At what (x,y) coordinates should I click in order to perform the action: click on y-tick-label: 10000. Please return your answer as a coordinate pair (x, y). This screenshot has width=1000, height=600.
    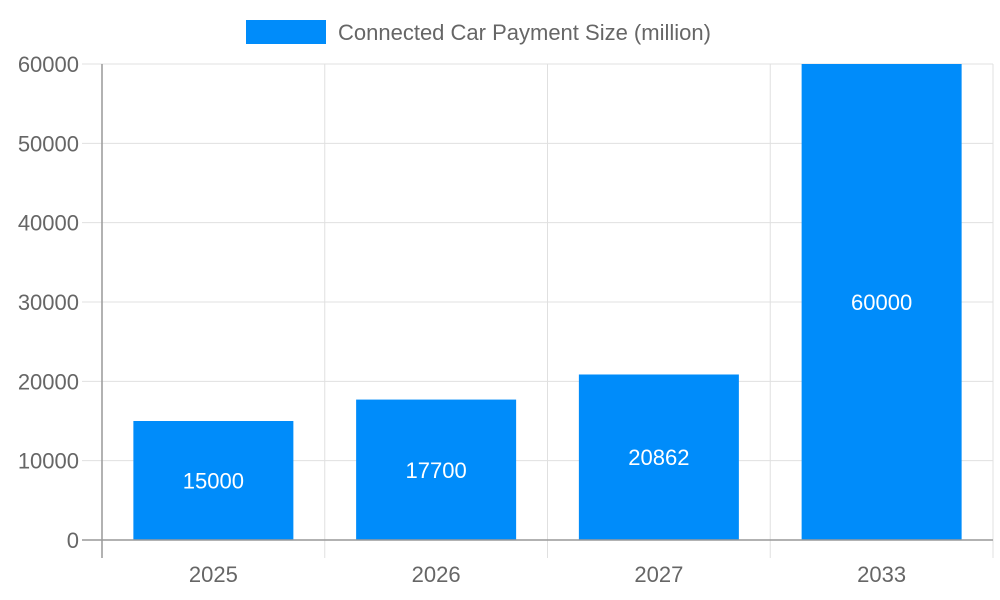
    Looking at the image, I should click on (48, 461).